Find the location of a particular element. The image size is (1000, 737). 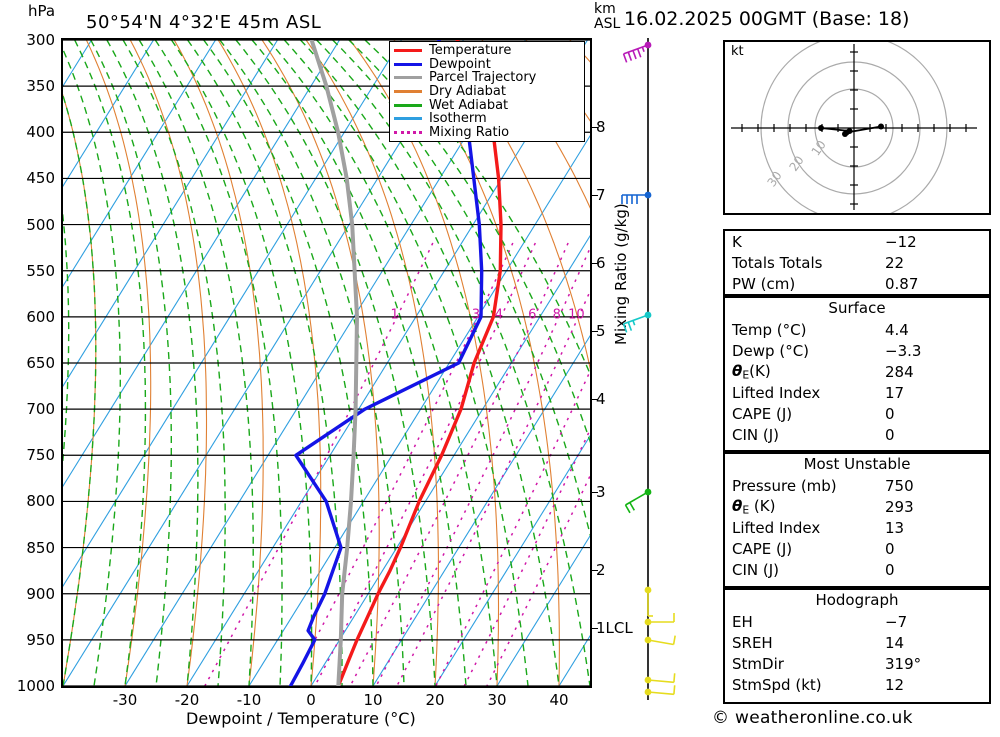

most-unstable-row: CIN (J) 0 is located at coordinates (857, 569).